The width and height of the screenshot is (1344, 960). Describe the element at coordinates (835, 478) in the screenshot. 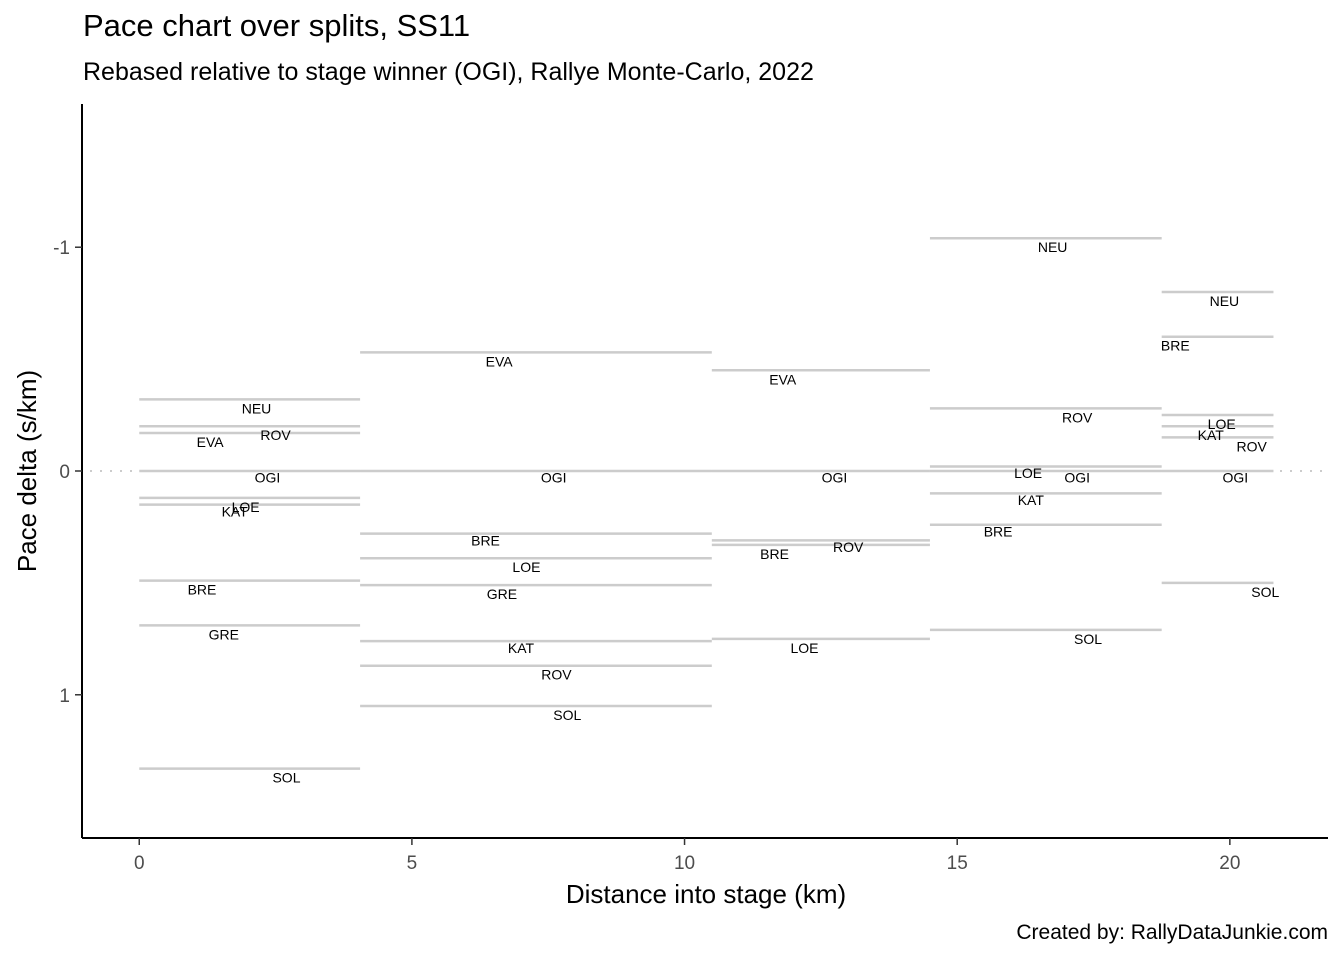

I see `driver-label-ogi-split-3: OGI` at that location.